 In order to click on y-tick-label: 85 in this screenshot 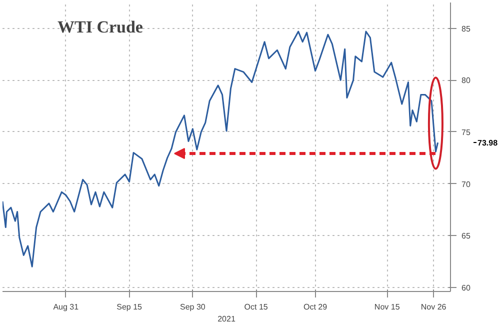, I will do `click(466, 29)`.